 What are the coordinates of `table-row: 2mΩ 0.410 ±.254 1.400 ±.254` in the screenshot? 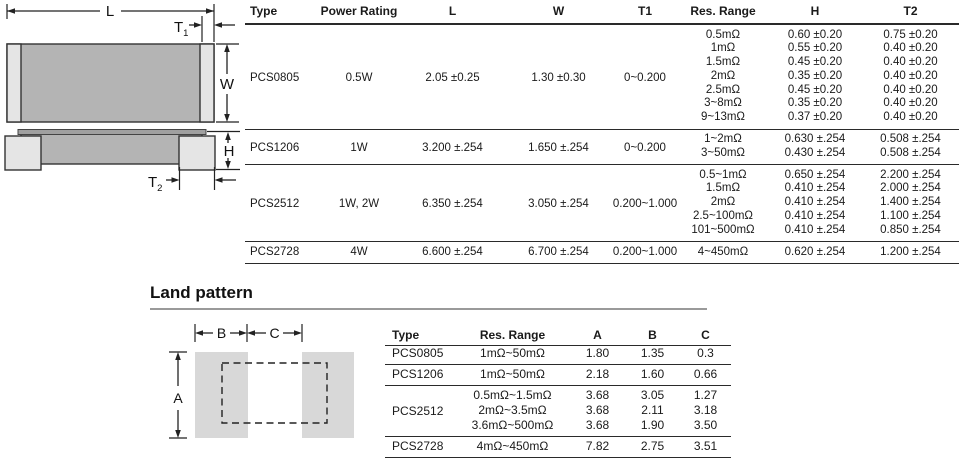 It's located at (602, 203).